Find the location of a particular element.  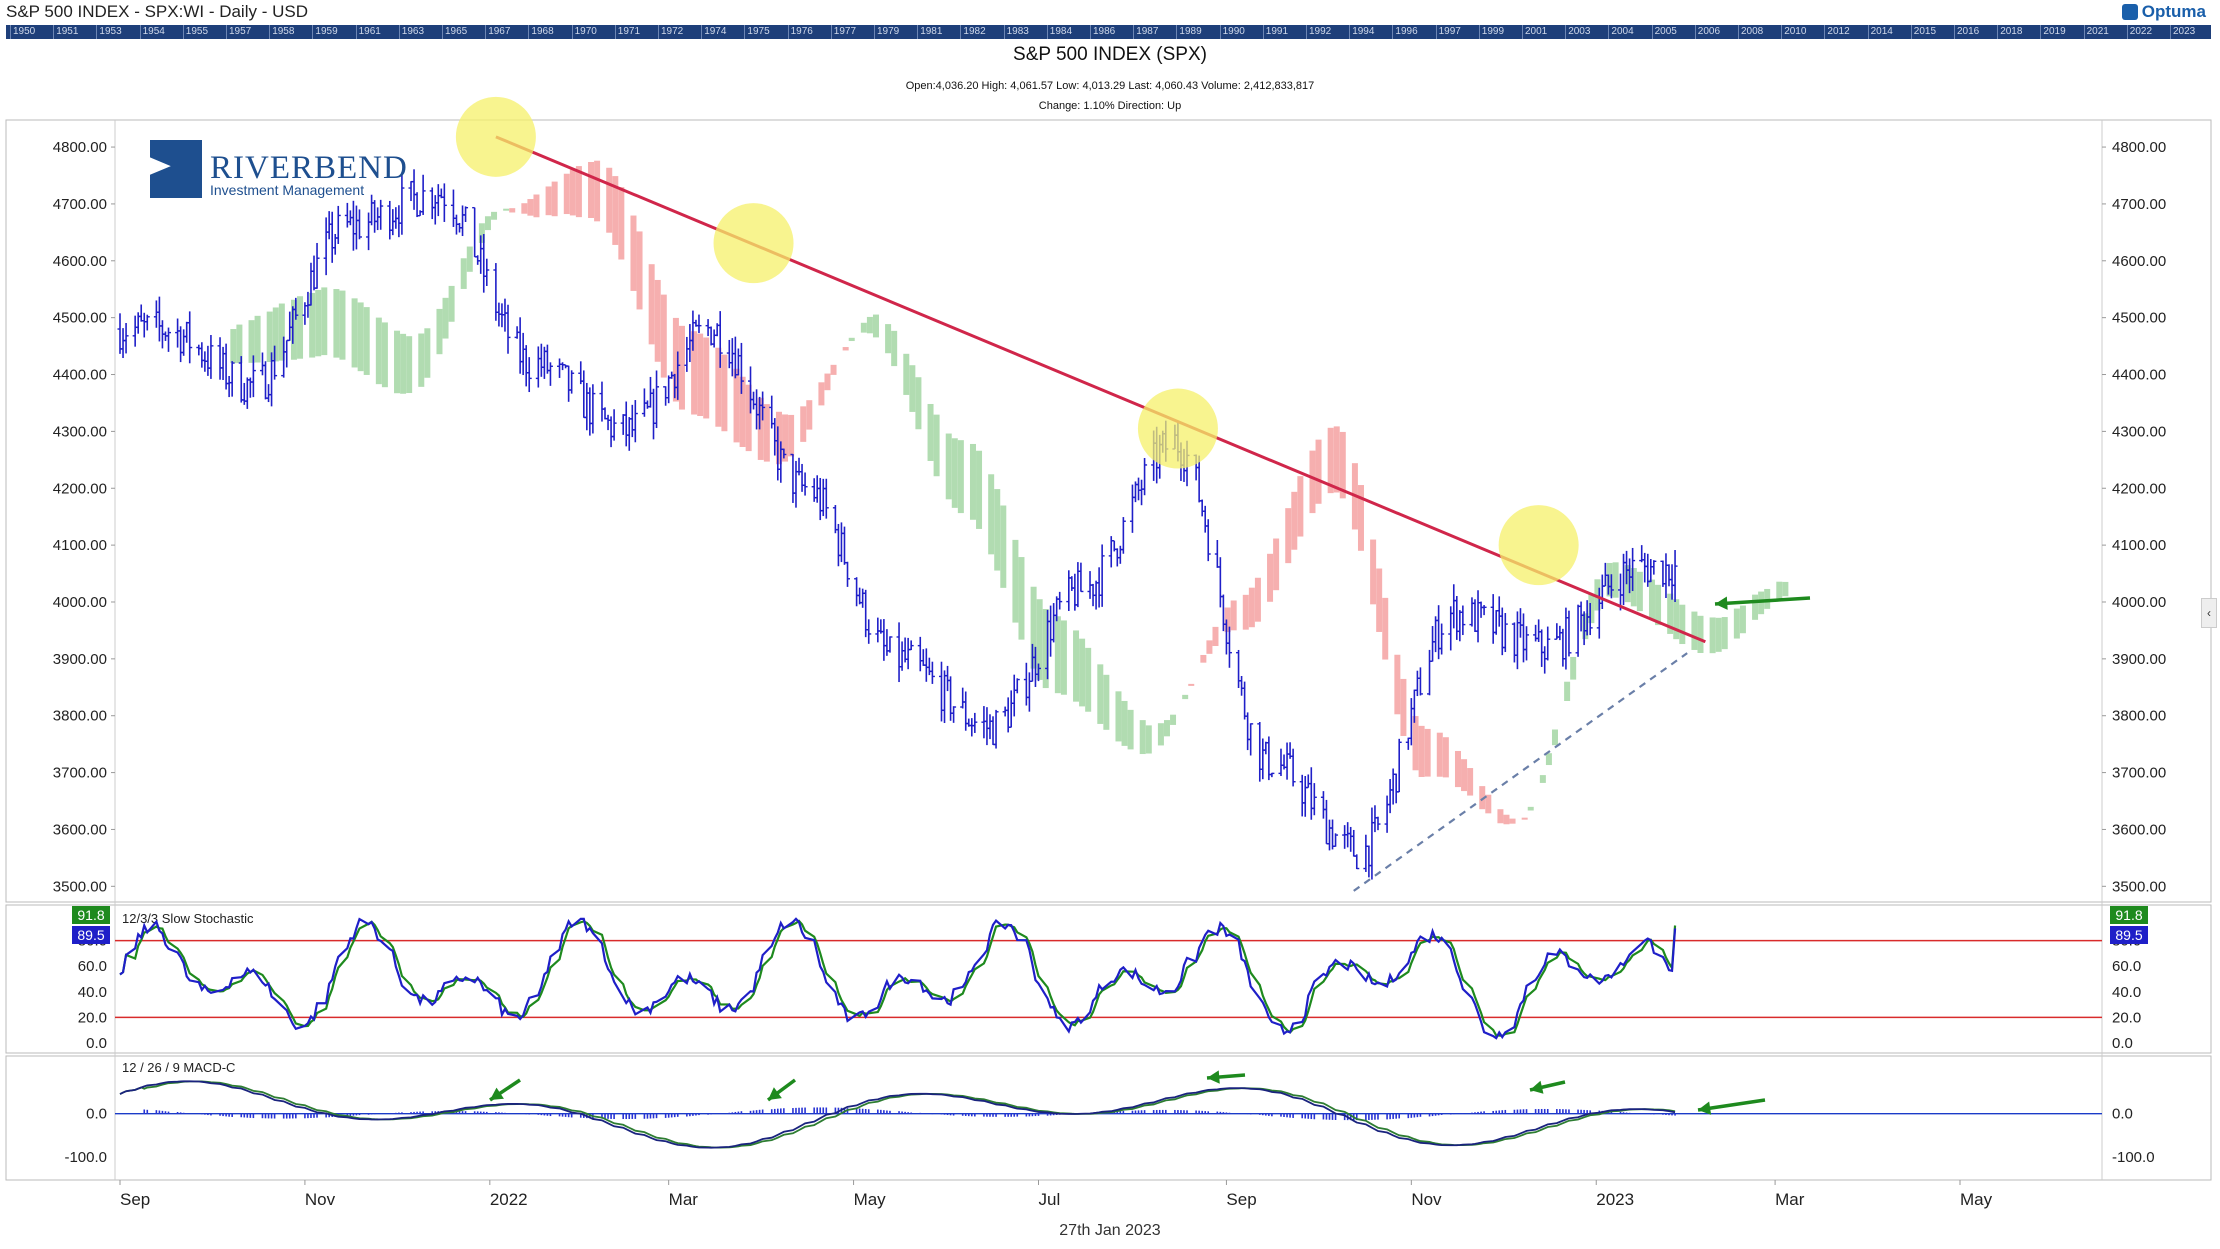

x-axis-label: Sep is located at coordinates (1241, 1199).